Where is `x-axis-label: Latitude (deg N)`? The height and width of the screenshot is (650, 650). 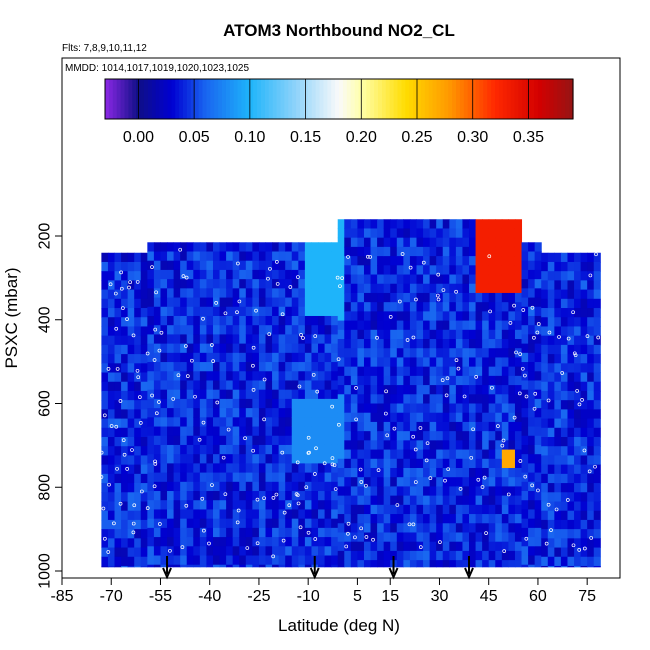 x-axis-label: Latitude (deg N) is located at coordinates (339, 625).